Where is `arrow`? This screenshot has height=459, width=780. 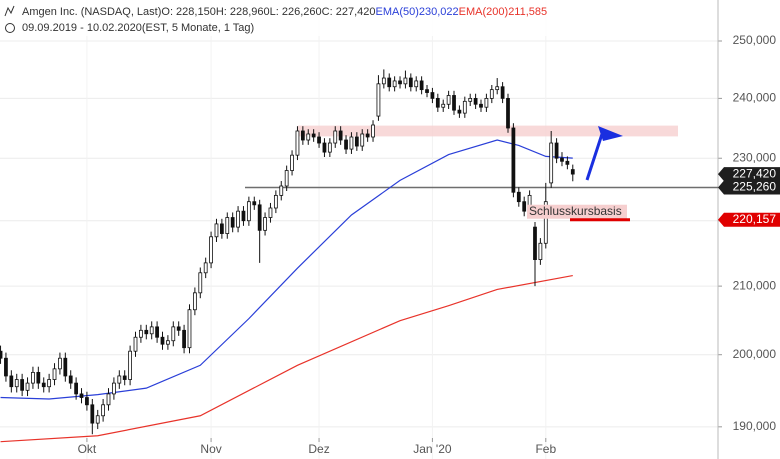 arrow is located at coordinates (595, 155).